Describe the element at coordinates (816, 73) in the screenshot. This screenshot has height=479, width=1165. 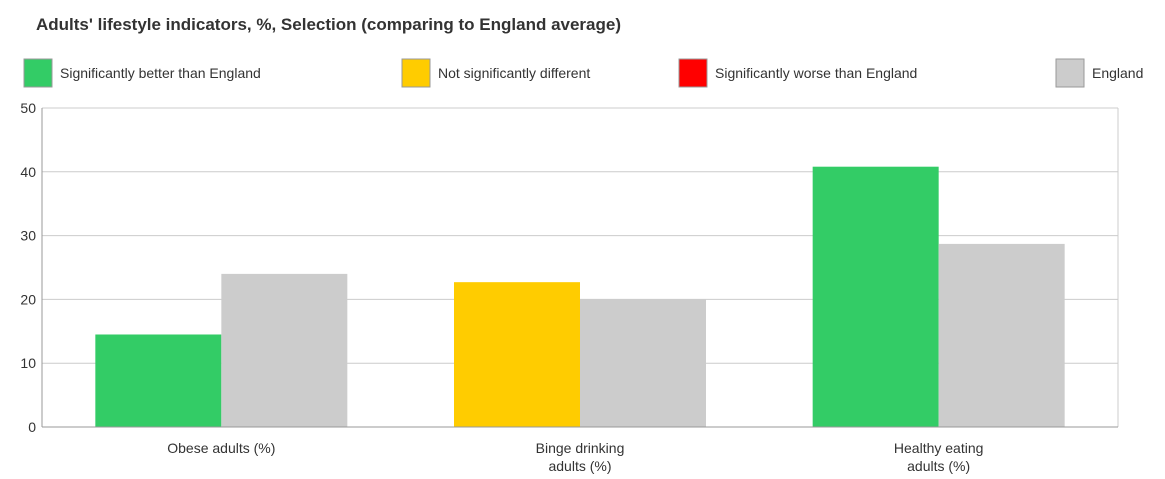
I see `legend-label: Significantly worse than England` at that location.